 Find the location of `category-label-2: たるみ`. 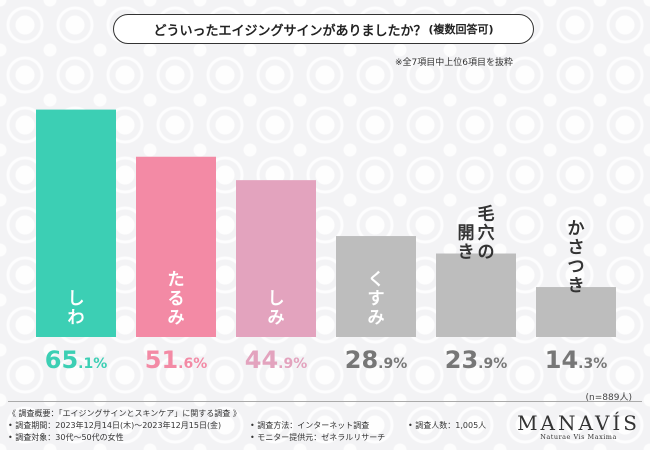

category-label-2: たるみ is located at coordinates (176, 299).